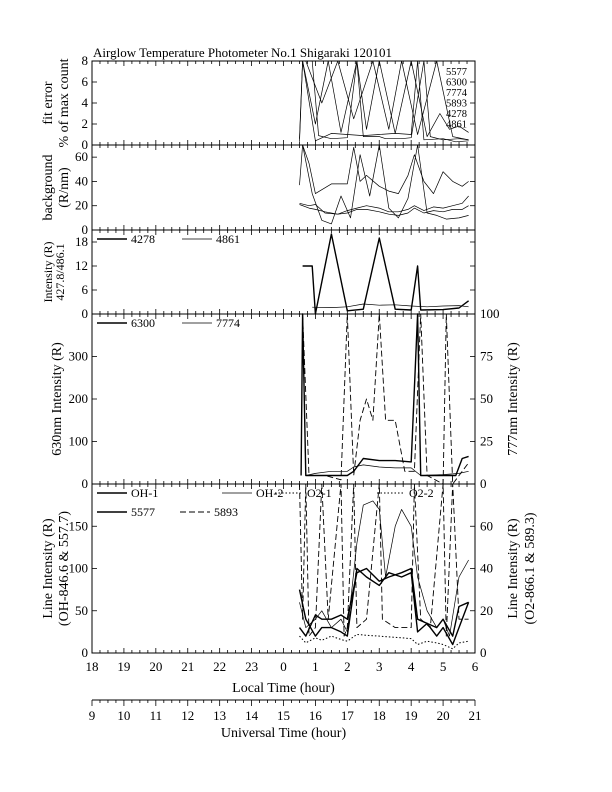 The image size is (612, 792). I want to click on oh-o2-lines-y-axis-label: Line Intensity (R), so click(48, 568).